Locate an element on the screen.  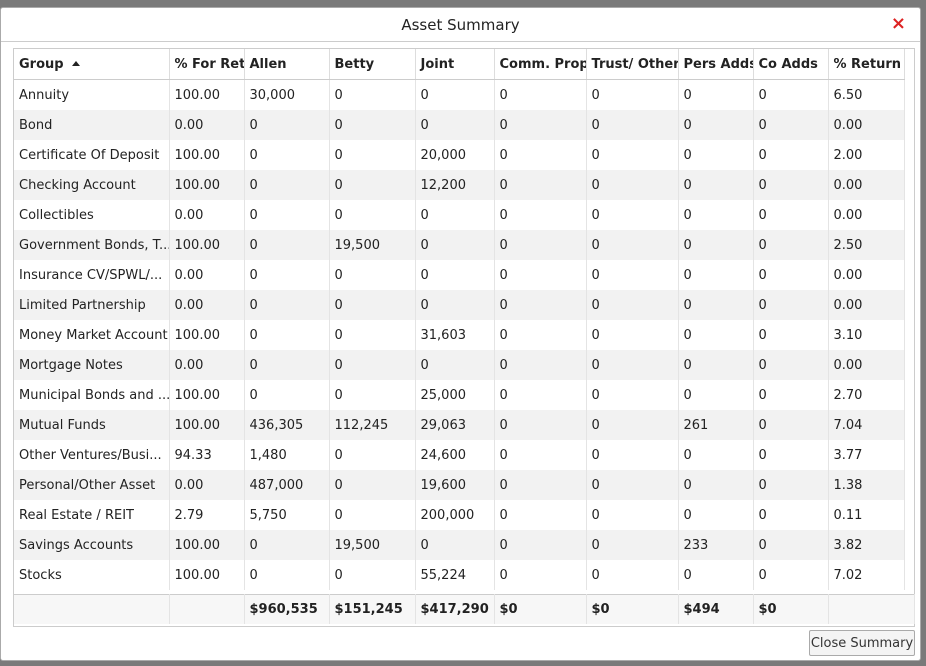
column-header: Betty is located at coordinates (372, 64).